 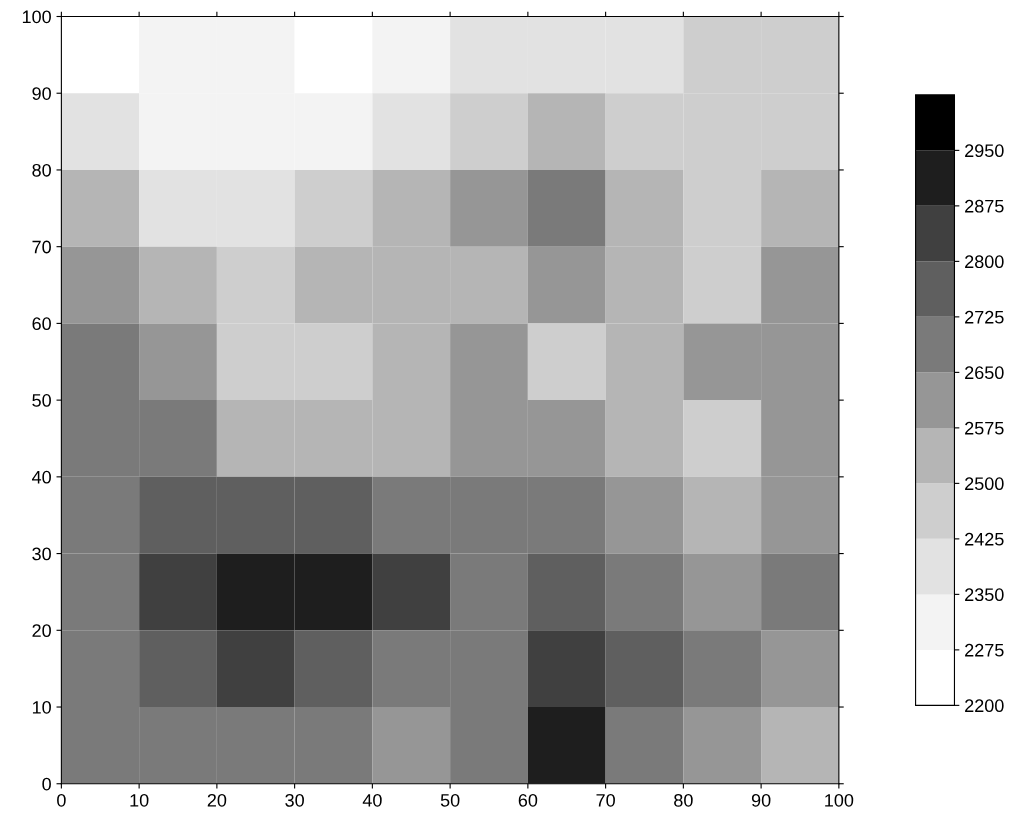 I want to click on y-tick-label: 20, so click(x=41, y=631).